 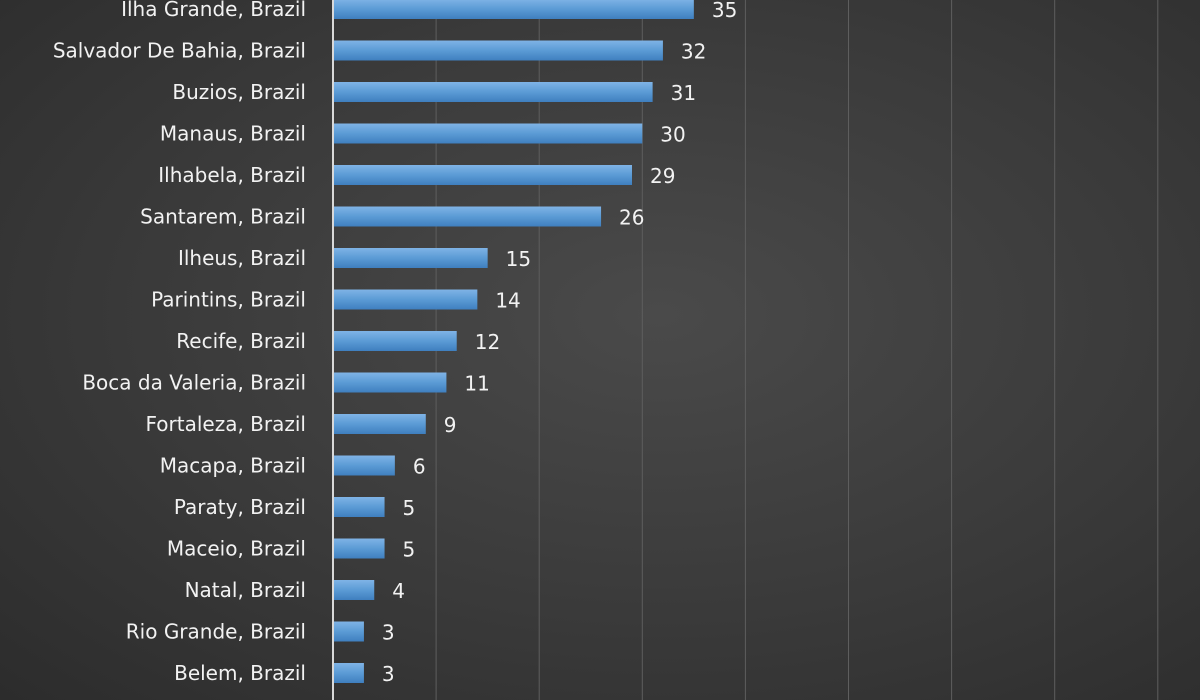 I want to click on category-label: Parintins, Brazil, so click(x=228, y=300).